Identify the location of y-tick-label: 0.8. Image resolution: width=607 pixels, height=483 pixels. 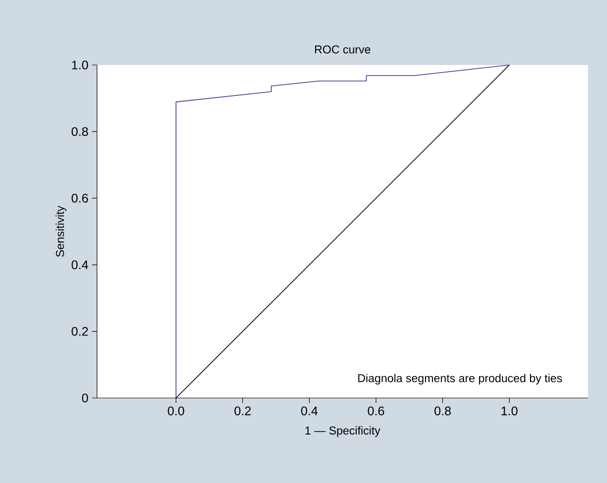
(80, 131).